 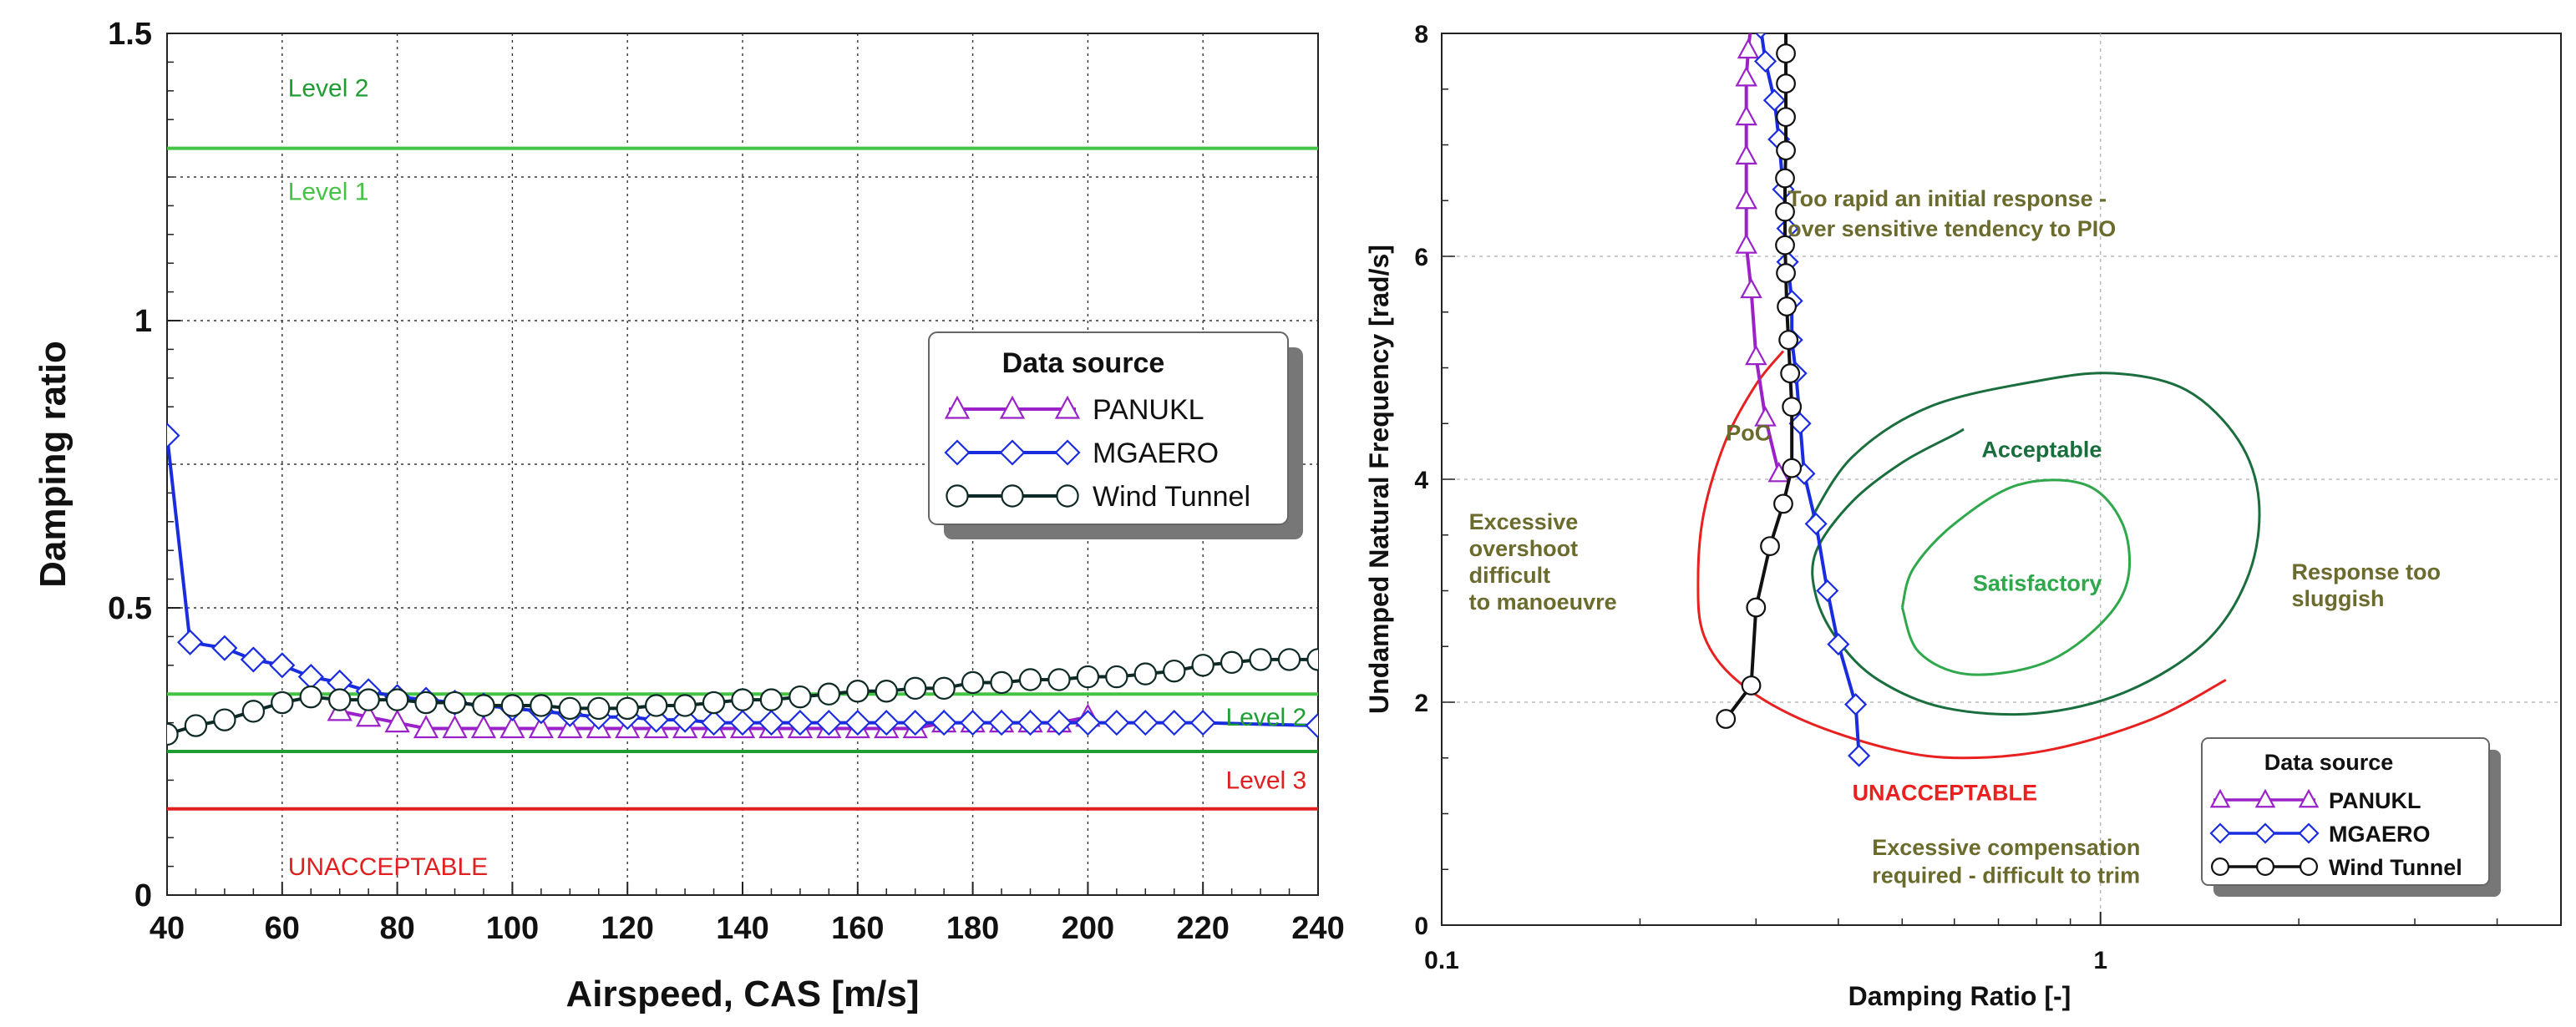 I want to click on y-tick-label: 0.5, so click(x=130, y=608).